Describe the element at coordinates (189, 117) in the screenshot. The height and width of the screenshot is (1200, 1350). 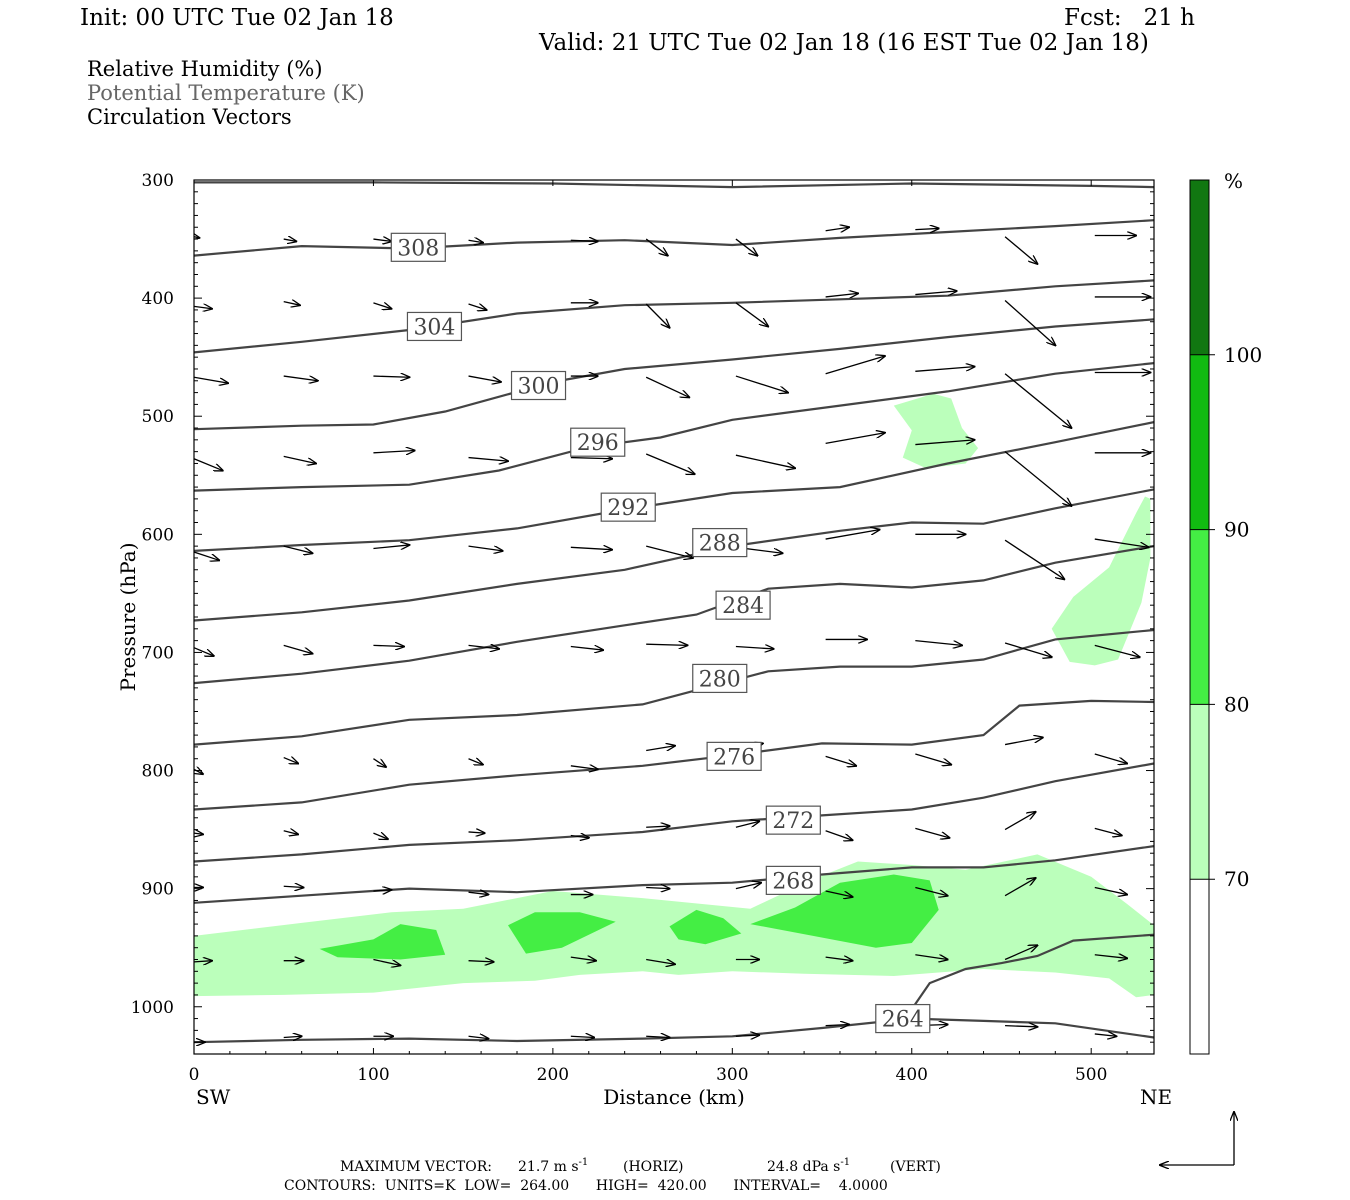
I see `legend-vectors: Circulation Vectors` at that location.